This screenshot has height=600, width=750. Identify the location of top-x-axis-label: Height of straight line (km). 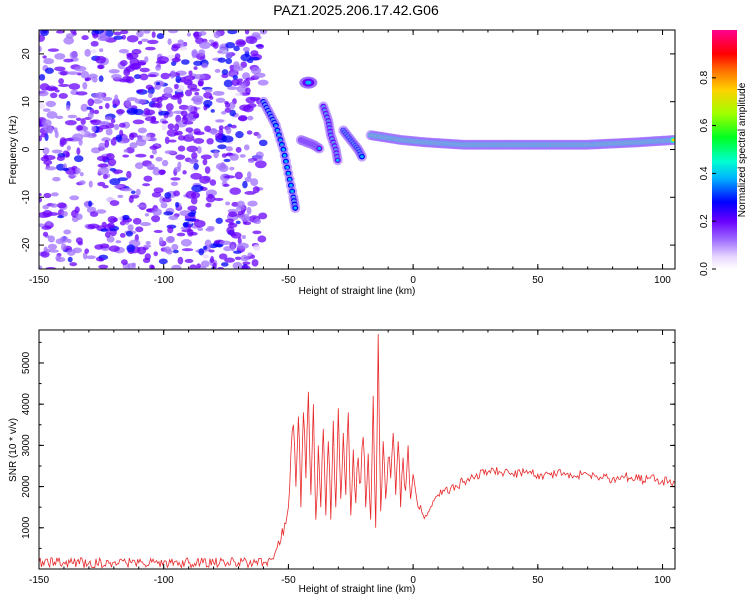
(357, 291).